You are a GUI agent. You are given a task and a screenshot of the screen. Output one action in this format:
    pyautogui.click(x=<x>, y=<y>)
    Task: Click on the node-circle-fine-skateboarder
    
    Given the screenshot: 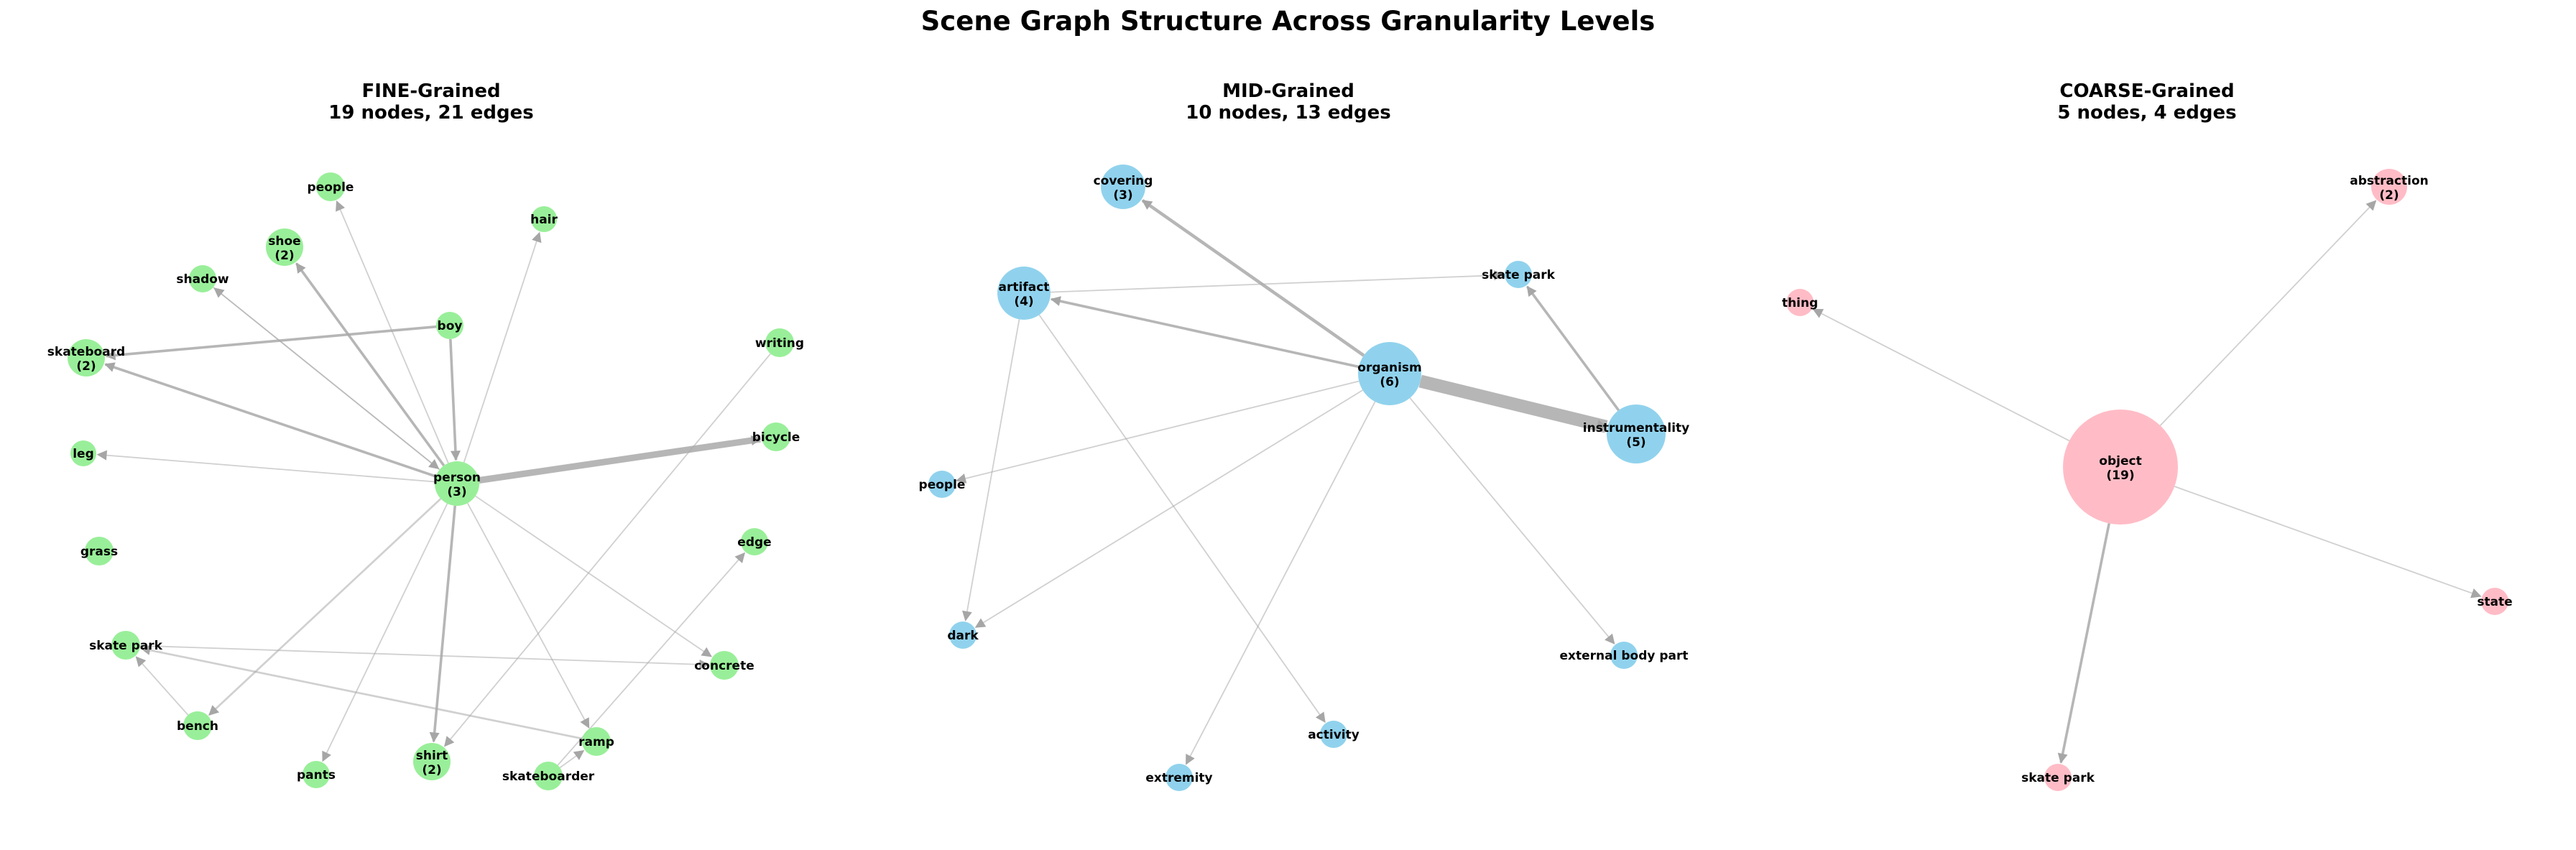 What is the action you would take?
    pyautogui.click(x=548, y=776)
    